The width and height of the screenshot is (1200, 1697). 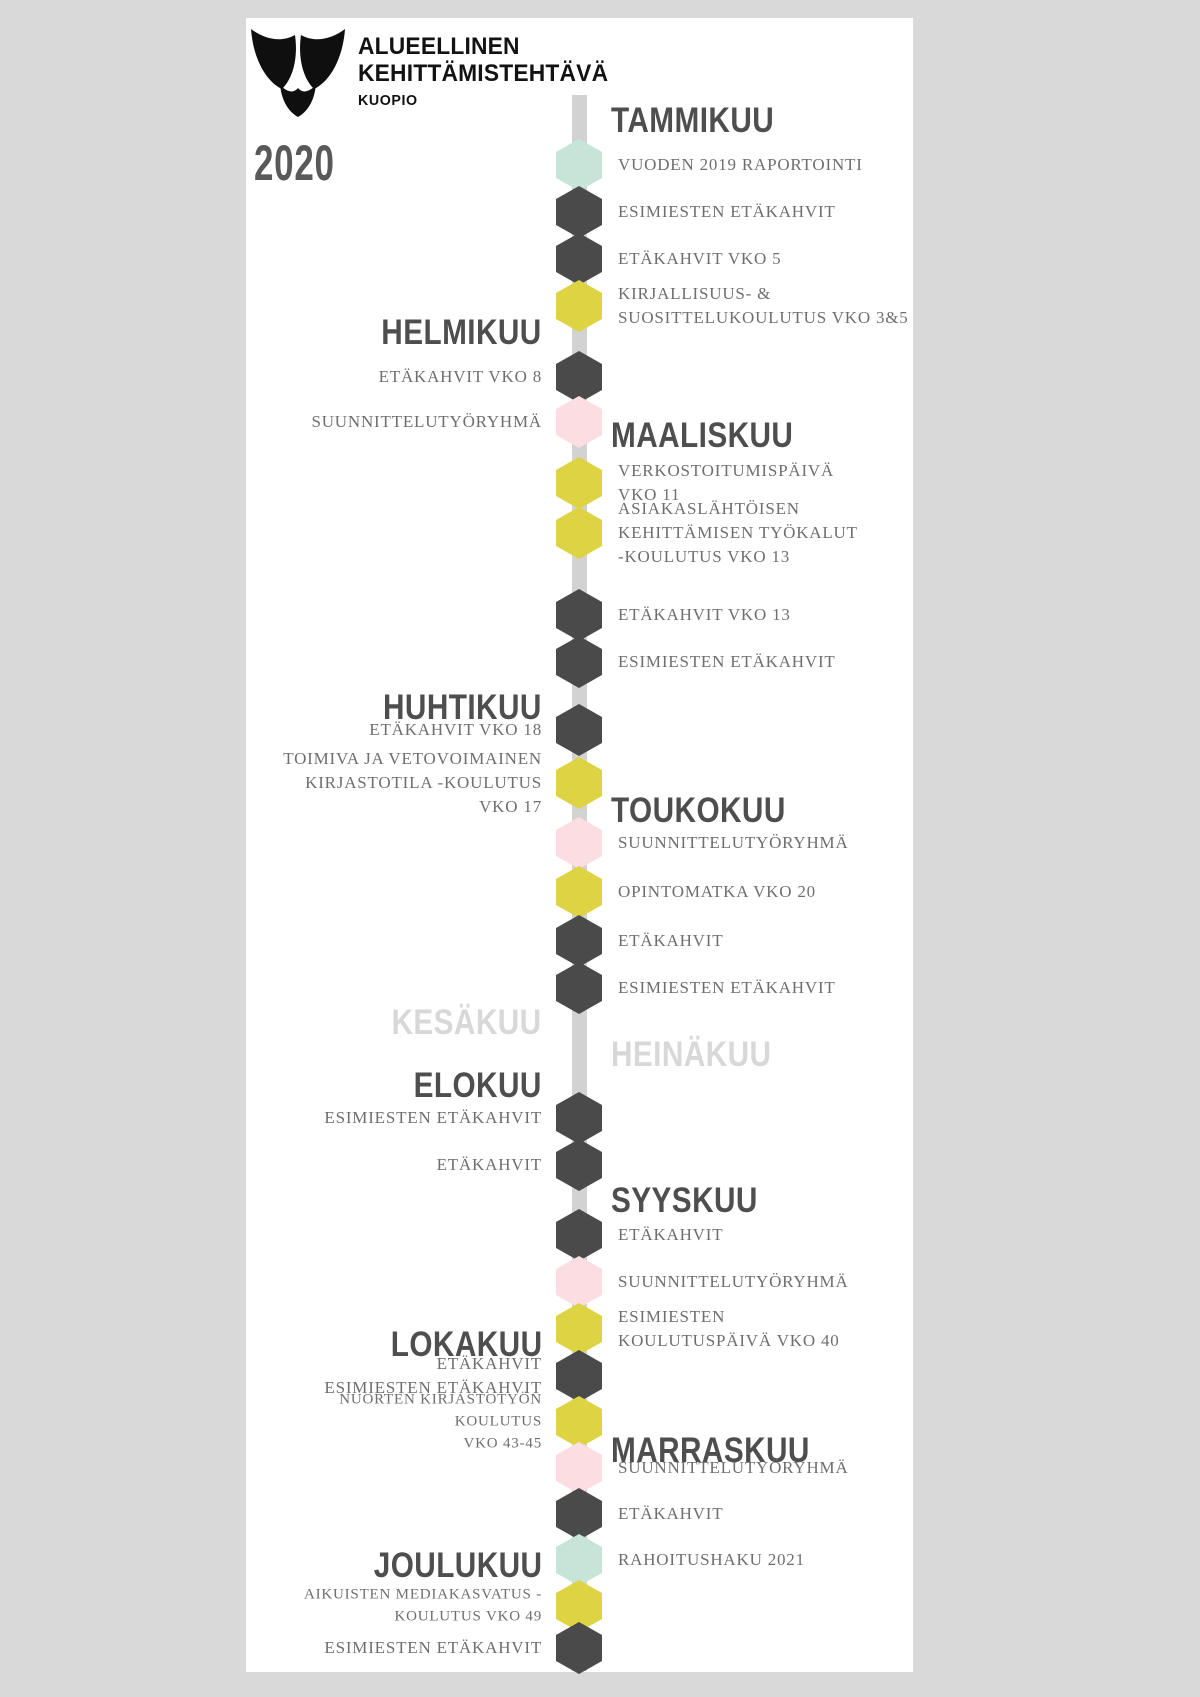 I want to click on timeline-item-label: ETÄKAHVIT ESIMIESTEN ETÄKAHVIT, so click(x=433, y=1375).